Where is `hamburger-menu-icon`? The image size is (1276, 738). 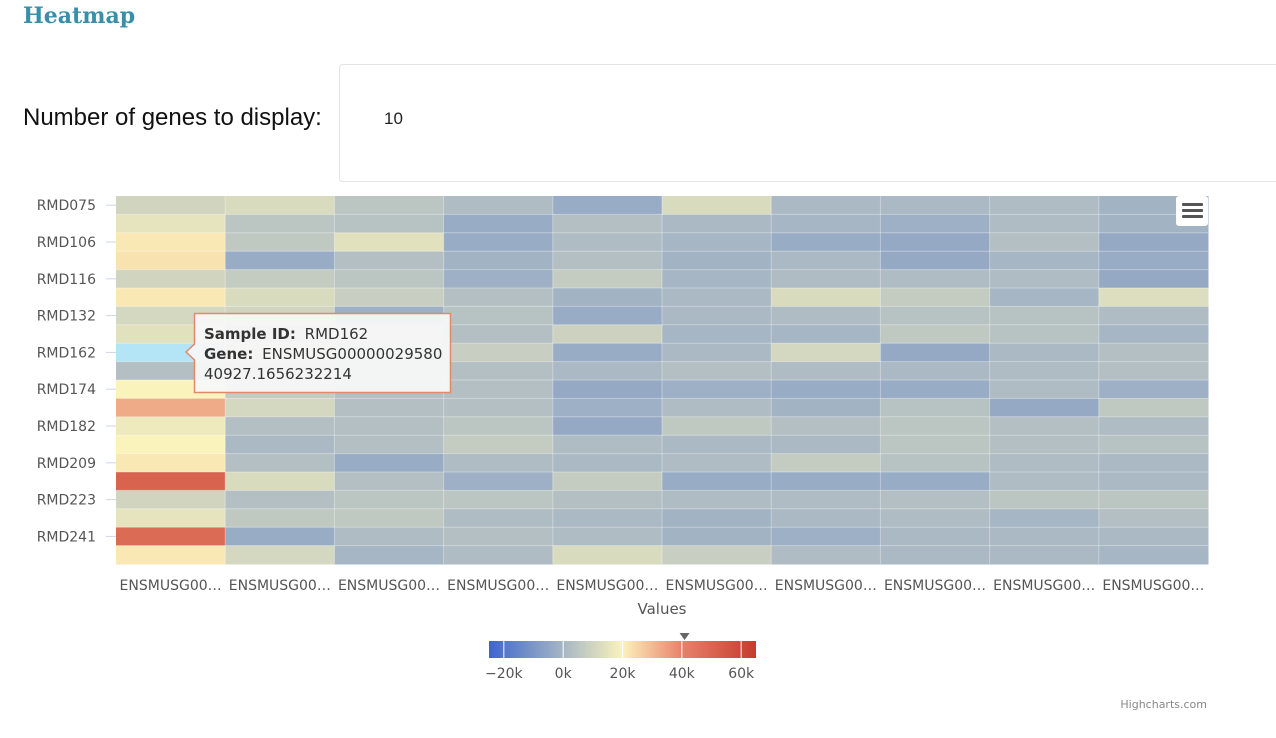
hamburger-menu-icon is located at coordinates (1192, 210).